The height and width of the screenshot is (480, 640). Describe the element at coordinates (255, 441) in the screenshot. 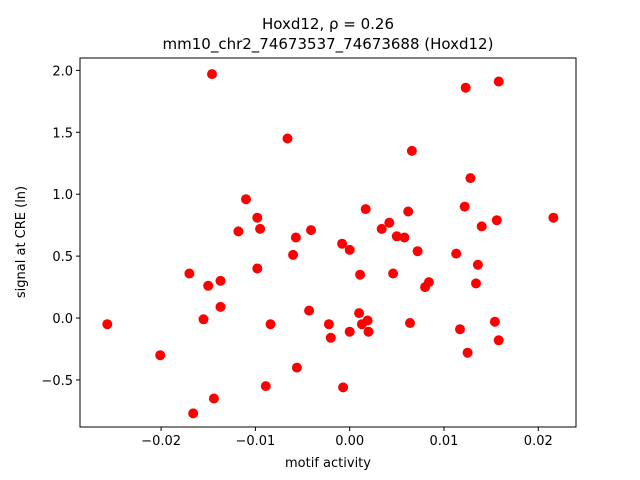

I see `x-tick-label: −0.01` at that location.